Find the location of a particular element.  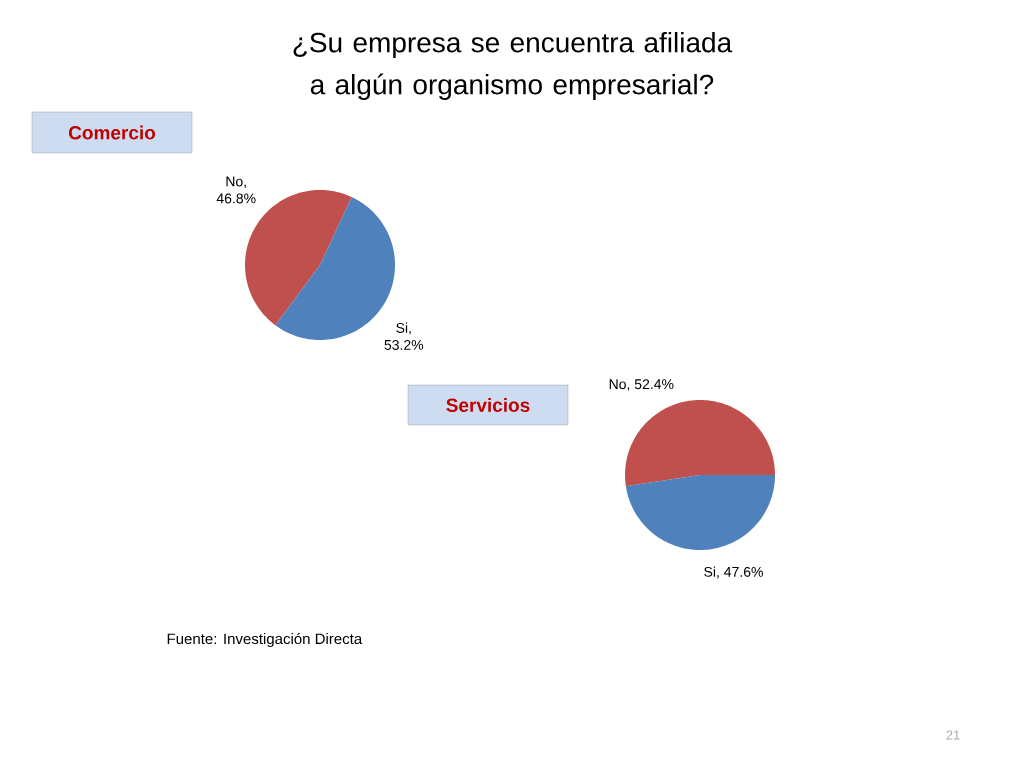

data-label: , 47.6% is located at coordinates (740, 572).